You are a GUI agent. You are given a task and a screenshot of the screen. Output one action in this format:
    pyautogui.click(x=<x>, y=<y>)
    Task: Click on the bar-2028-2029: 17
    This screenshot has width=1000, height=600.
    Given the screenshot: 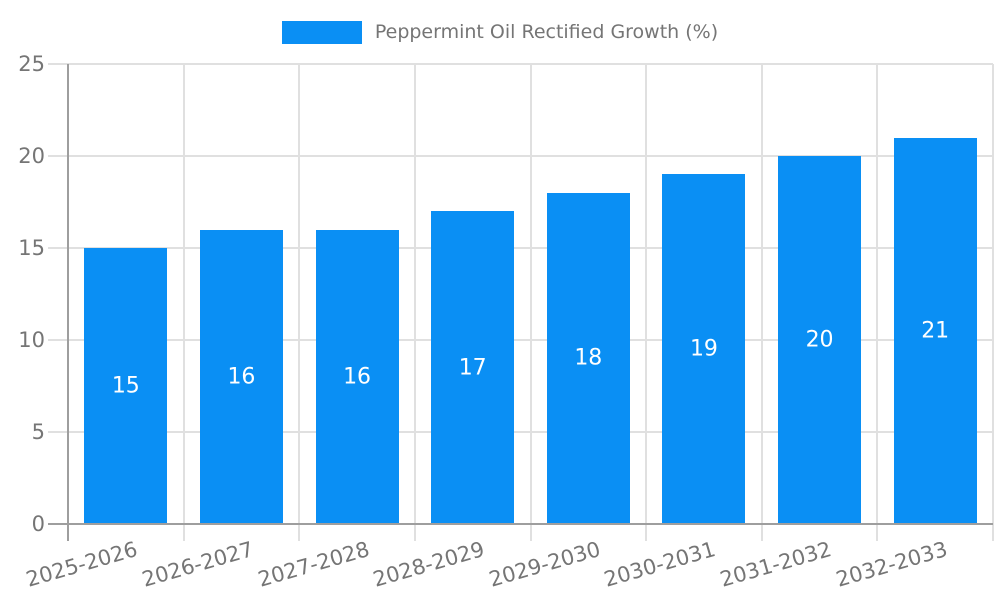 What is the action you would take?
    pyautogui.click(x=473, y=367)
    